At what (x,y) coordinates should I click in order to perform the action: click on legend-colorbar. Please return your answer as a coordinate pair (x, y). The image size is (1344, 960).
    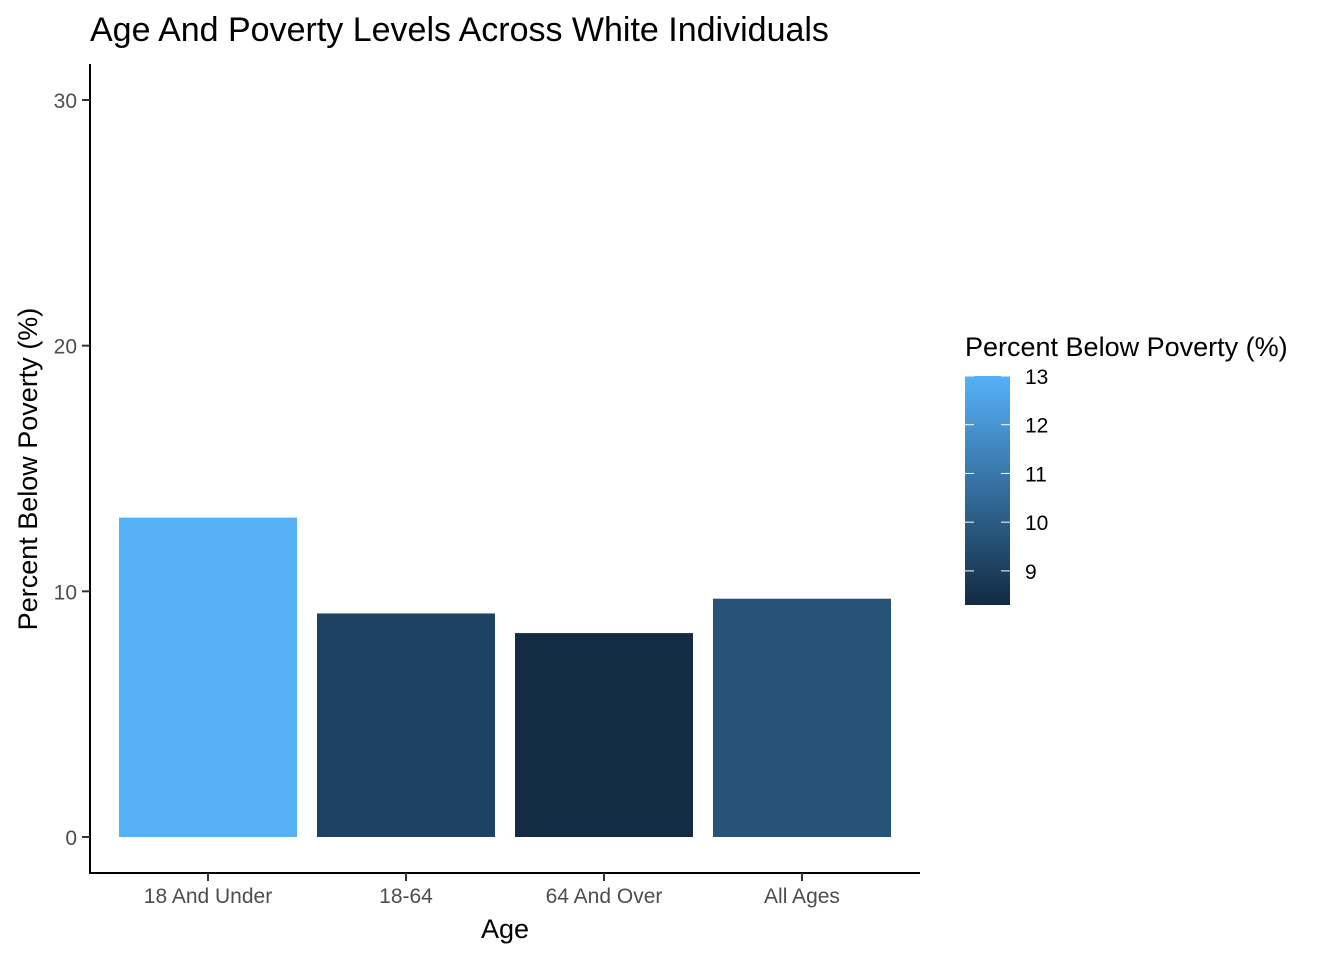
    Looking at the image, I should click on (987, 490).